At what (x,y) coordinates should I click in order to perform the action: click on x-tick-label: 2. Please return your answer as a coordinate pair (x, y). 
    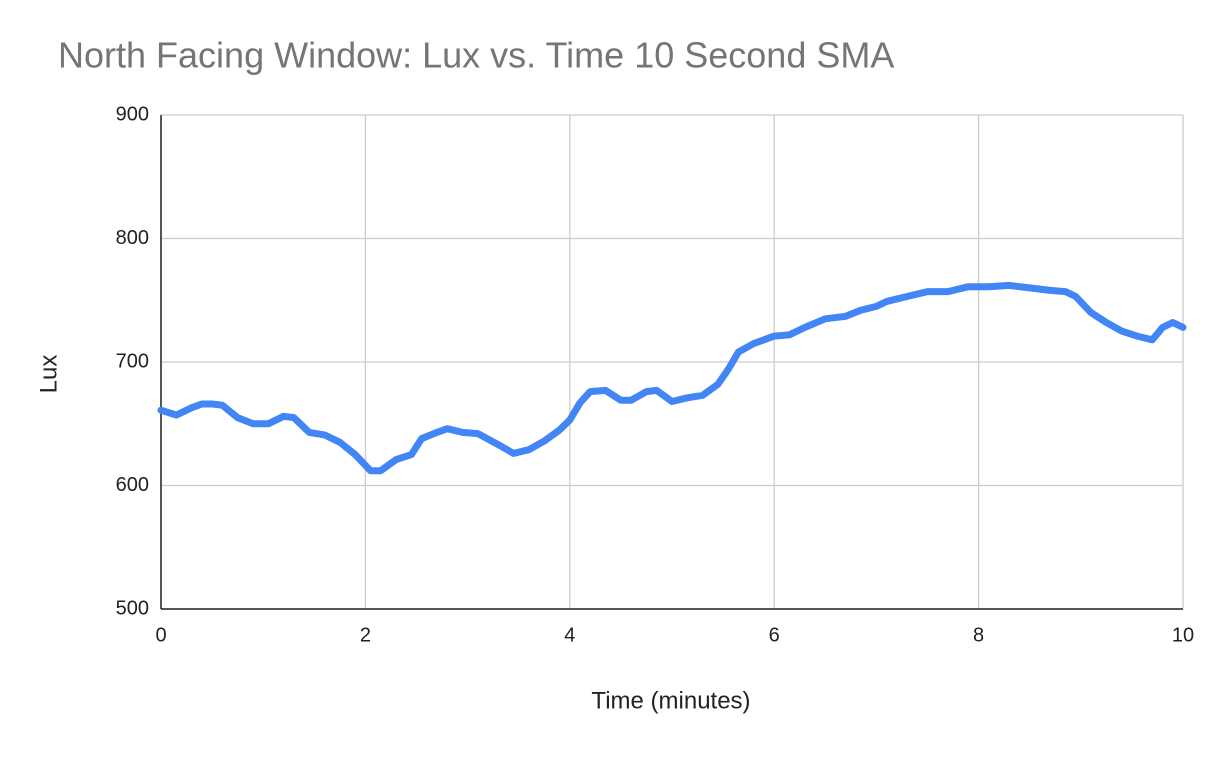
    Looking at the image, I should click on (365, 635).